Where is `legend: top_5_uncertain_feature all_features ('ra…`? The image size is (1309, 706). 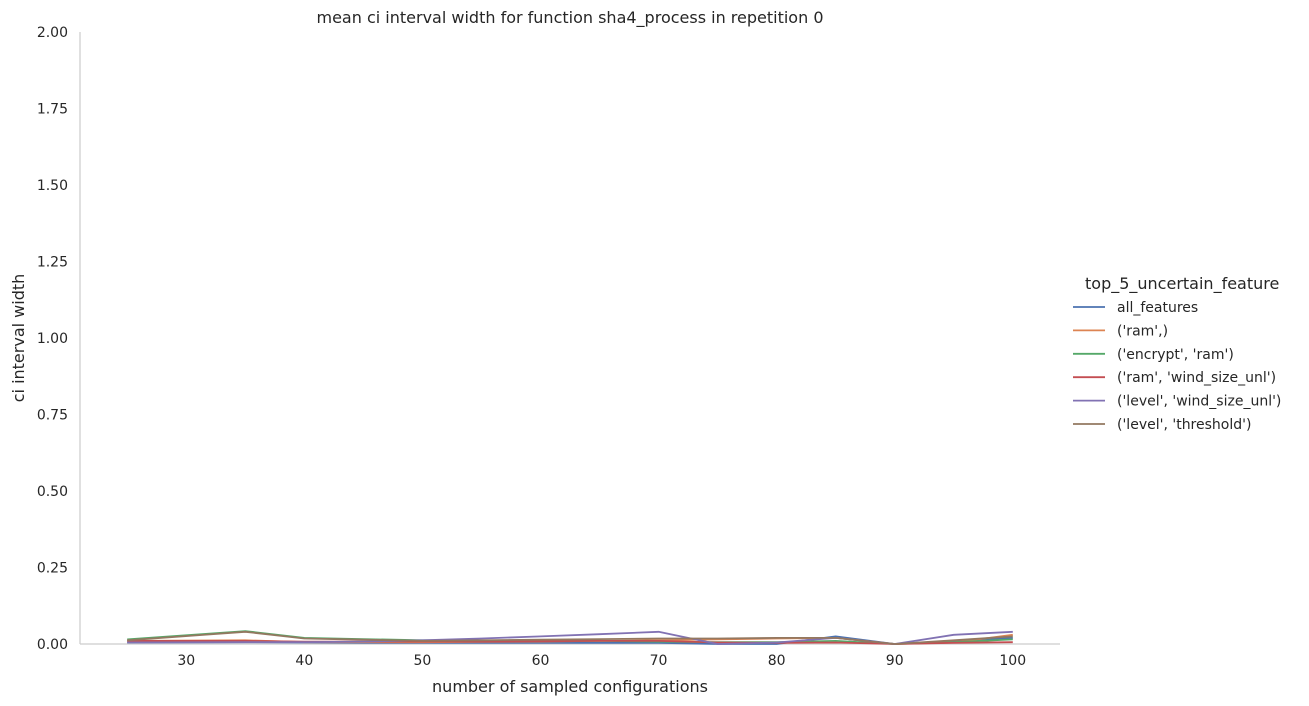 legend: top_5_uncertain_feature all_features ('ra… is located at coordinates (1177, 353).